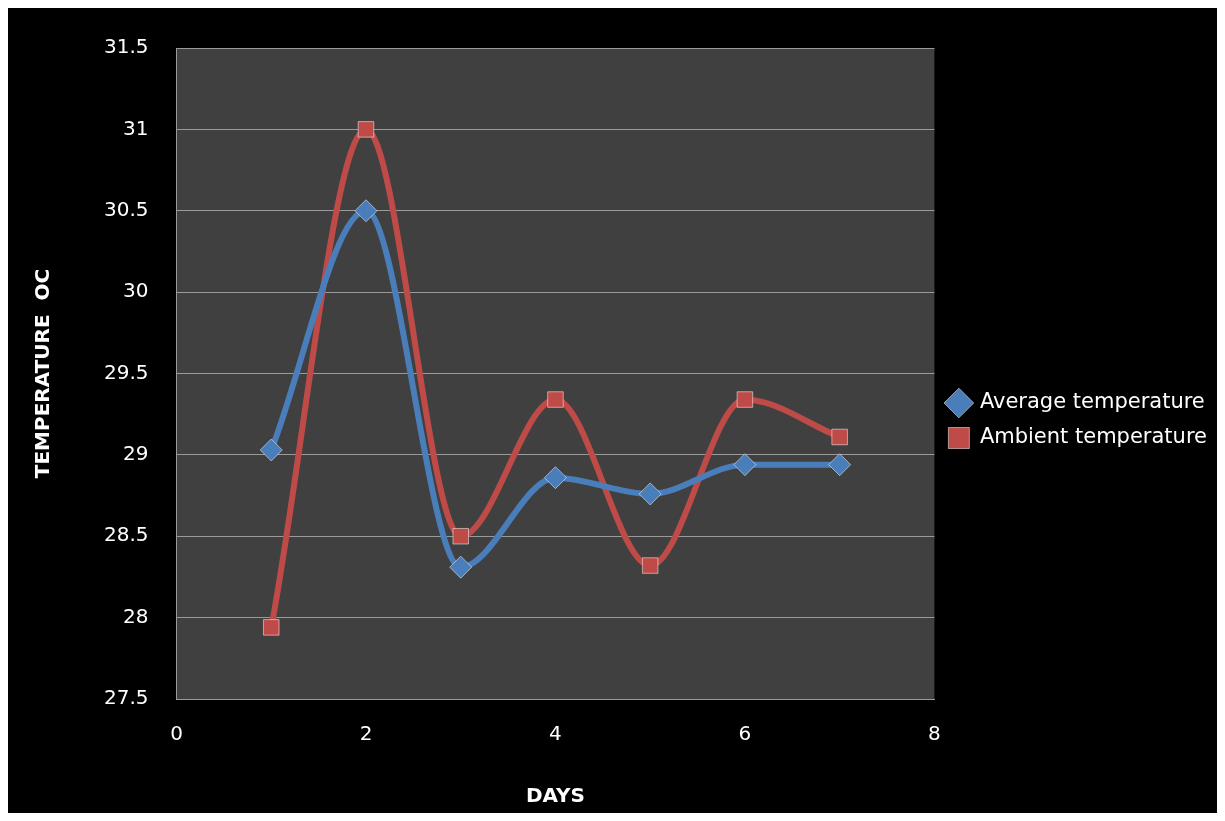  I want to click on x-tick-label: 8, so click(934, 733).